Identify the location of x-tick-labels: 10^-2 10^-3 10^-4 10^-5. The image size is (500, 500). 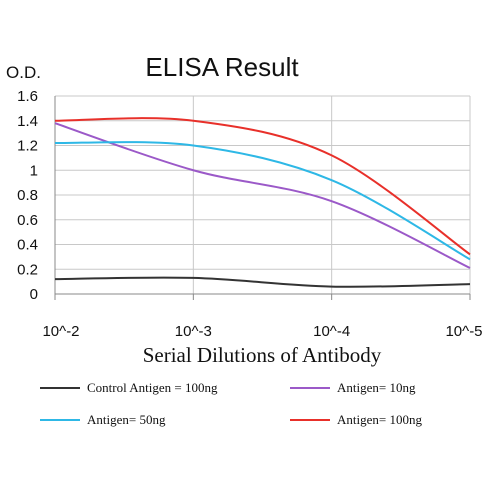
(262, 331).